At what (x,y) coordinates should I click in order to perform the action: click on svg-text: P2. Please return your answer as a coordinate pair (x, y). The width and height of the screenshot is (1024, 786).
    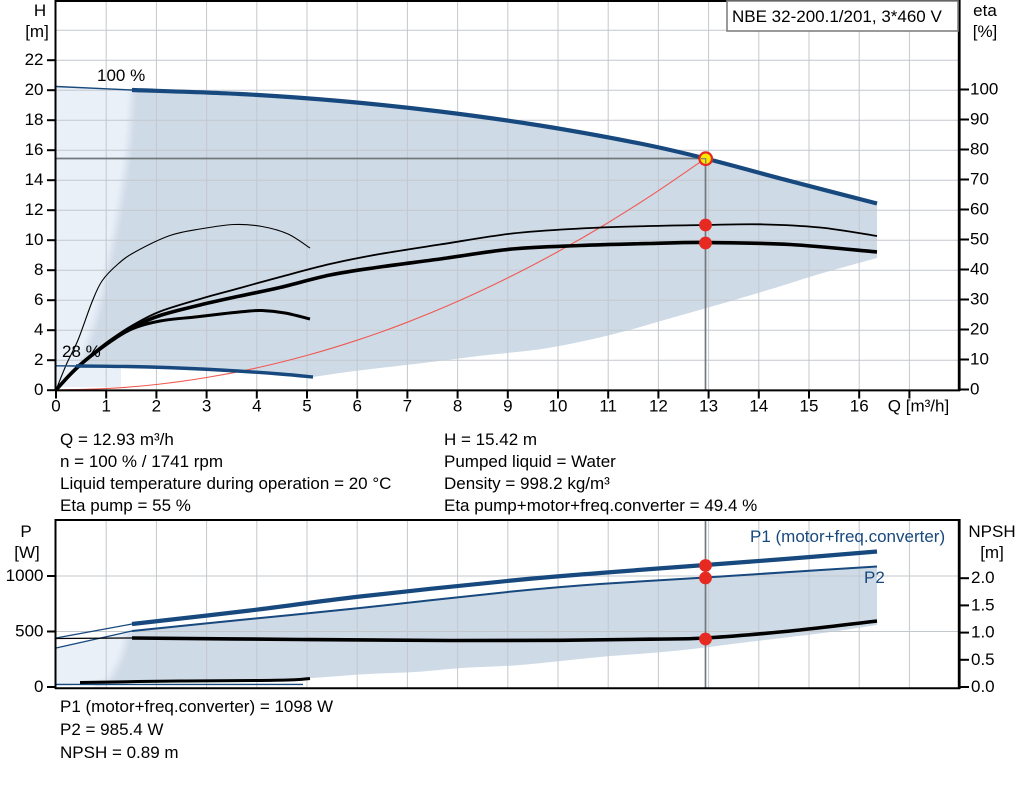
    Looking at the image, I should click on (874, 577).